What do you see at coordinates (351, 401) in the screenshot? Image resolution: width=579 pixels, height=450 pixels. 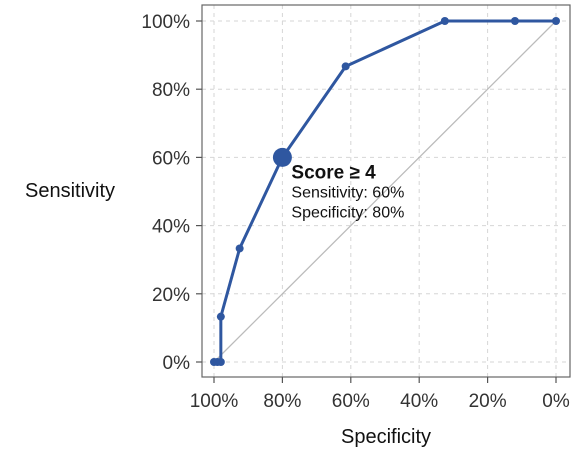 I see `x-tick-label: 60%` at bounding box center [351, 401].